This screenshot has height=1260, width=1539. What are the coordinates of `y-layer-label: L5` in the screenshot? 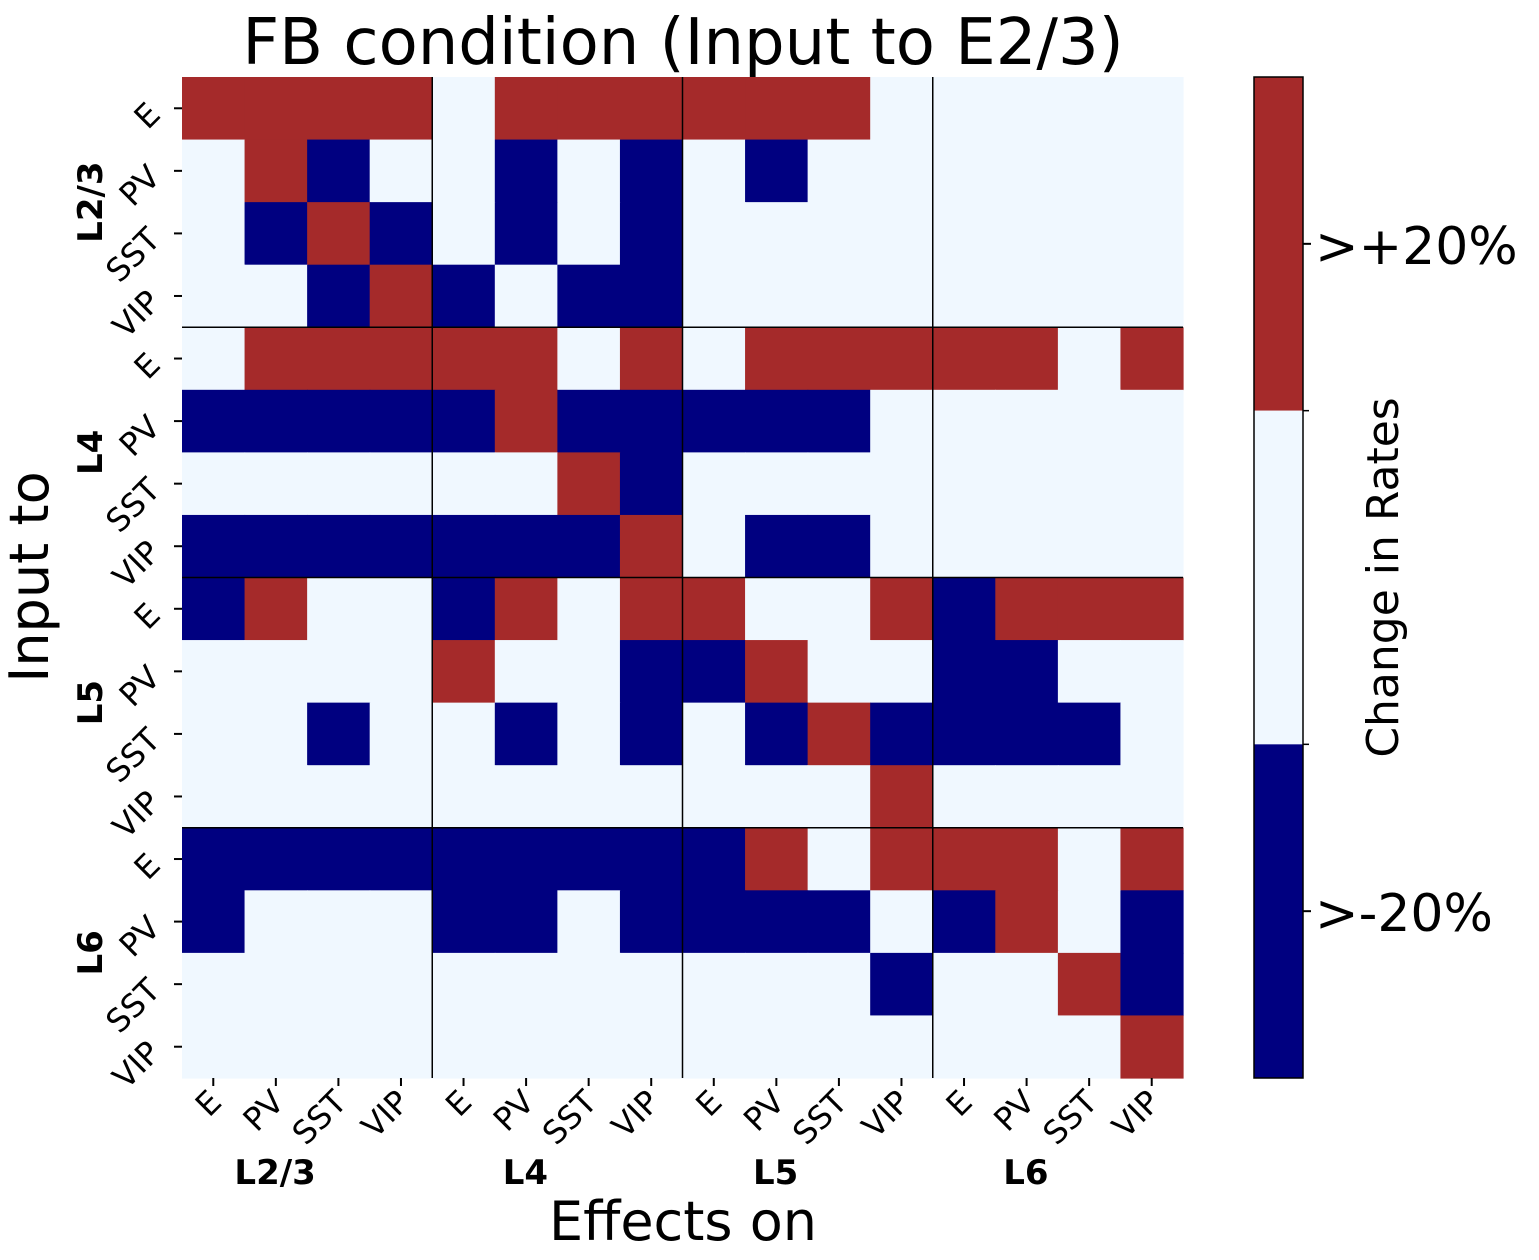 It's located at (91, 702).